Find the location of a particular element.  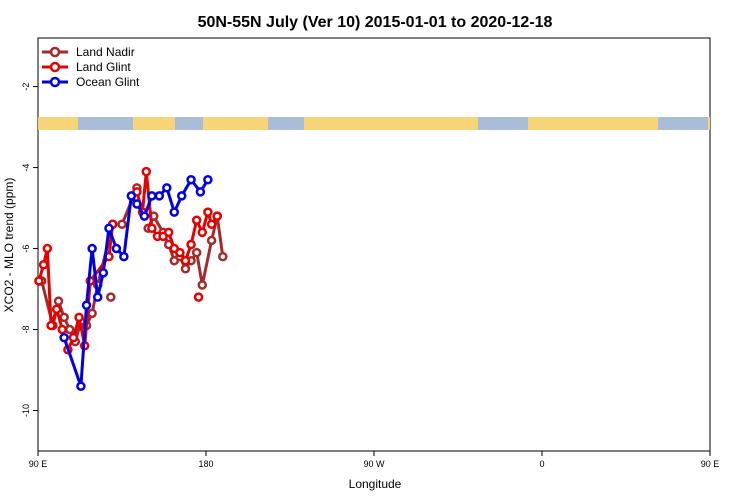

legend-item: Ocean Glint is located at coordinates (91, 82).